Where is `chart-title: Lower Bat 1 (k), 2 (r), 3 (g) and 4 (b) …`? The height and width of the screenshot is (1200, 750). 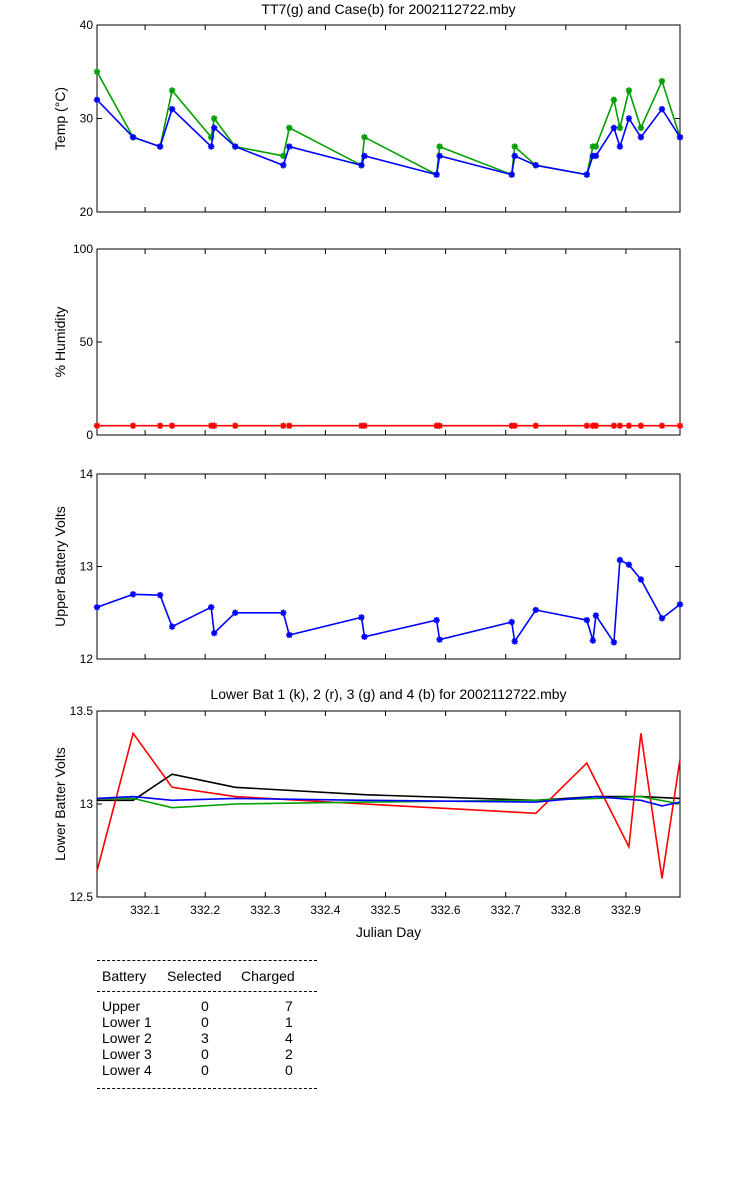
chart-title: Lower Bat 1 (k), 2 (r), 3 (g) and 4 (b) … is located at coordinates (388, 694).